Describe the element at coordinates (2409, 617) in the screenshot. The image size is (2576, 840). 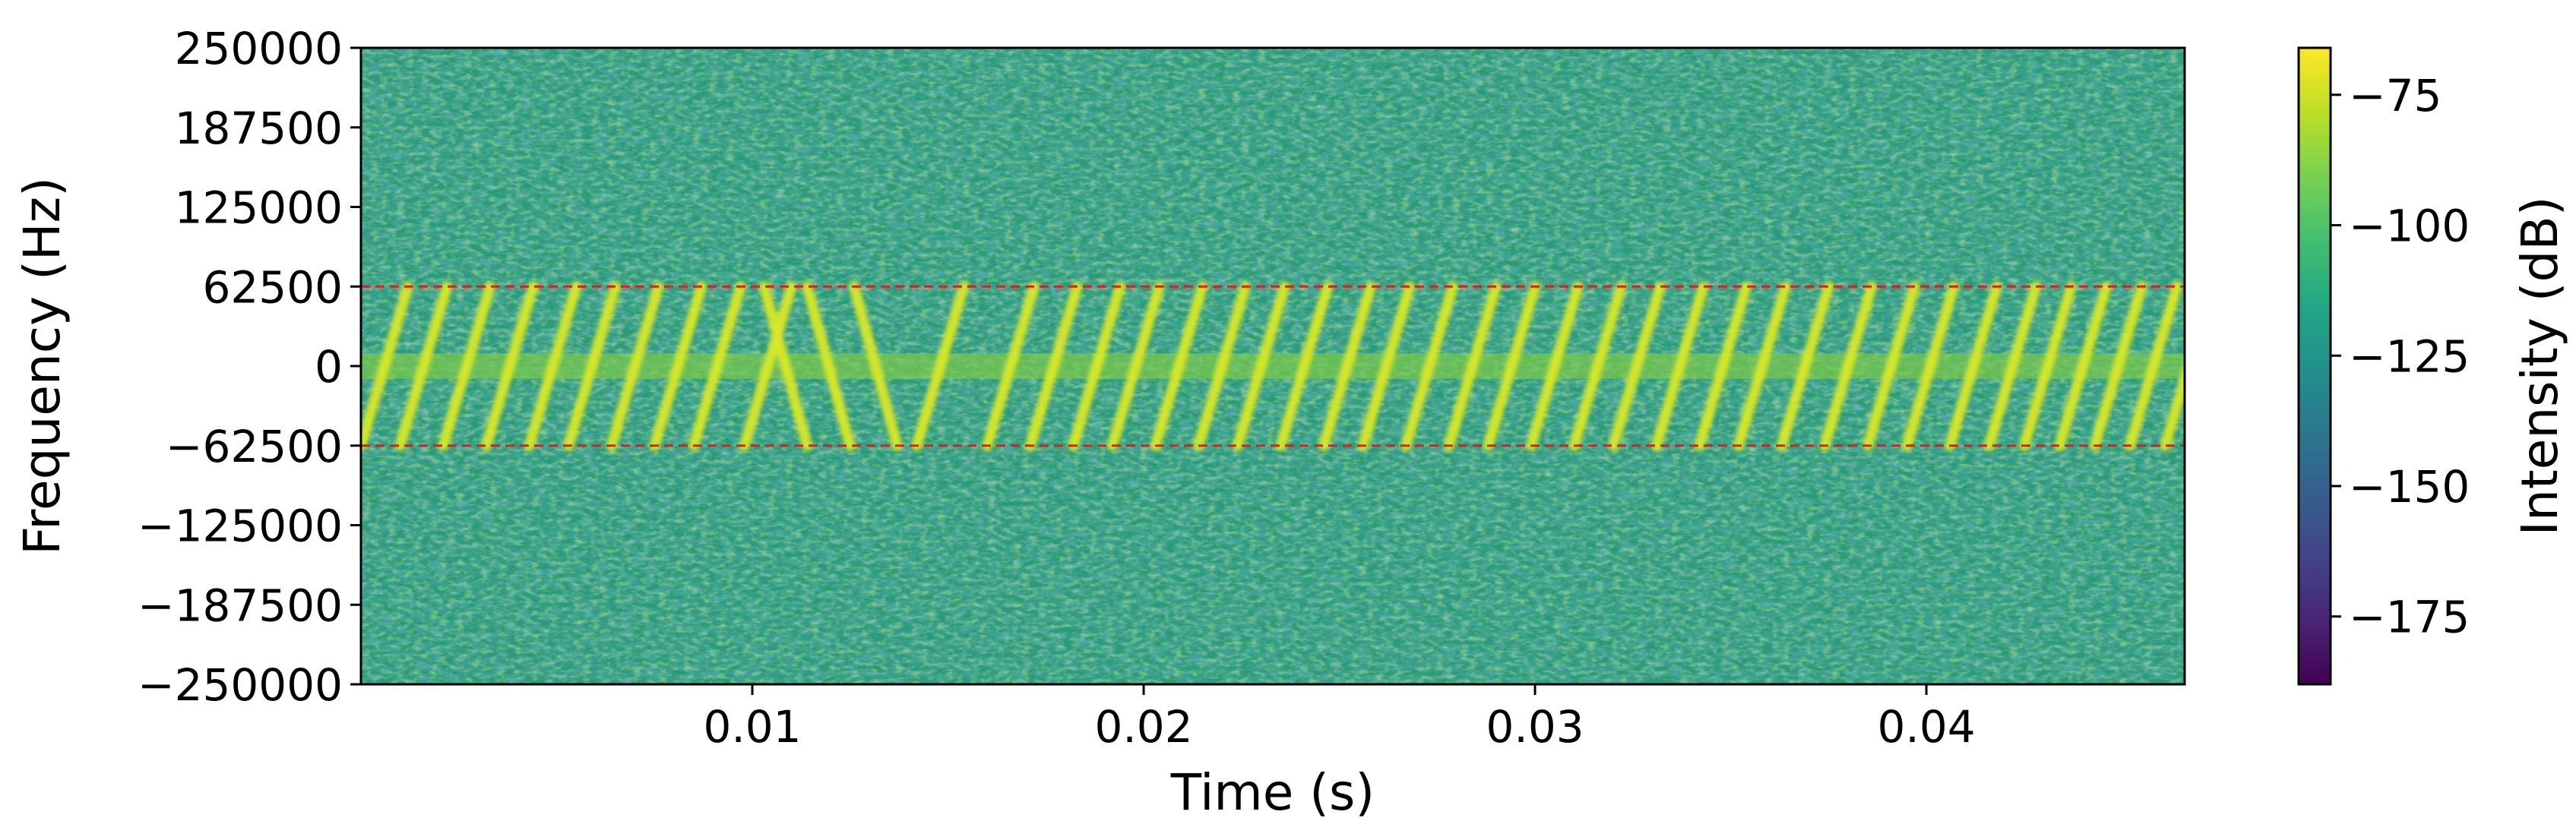
I see `colorbar-tick-label: −175` at that location.